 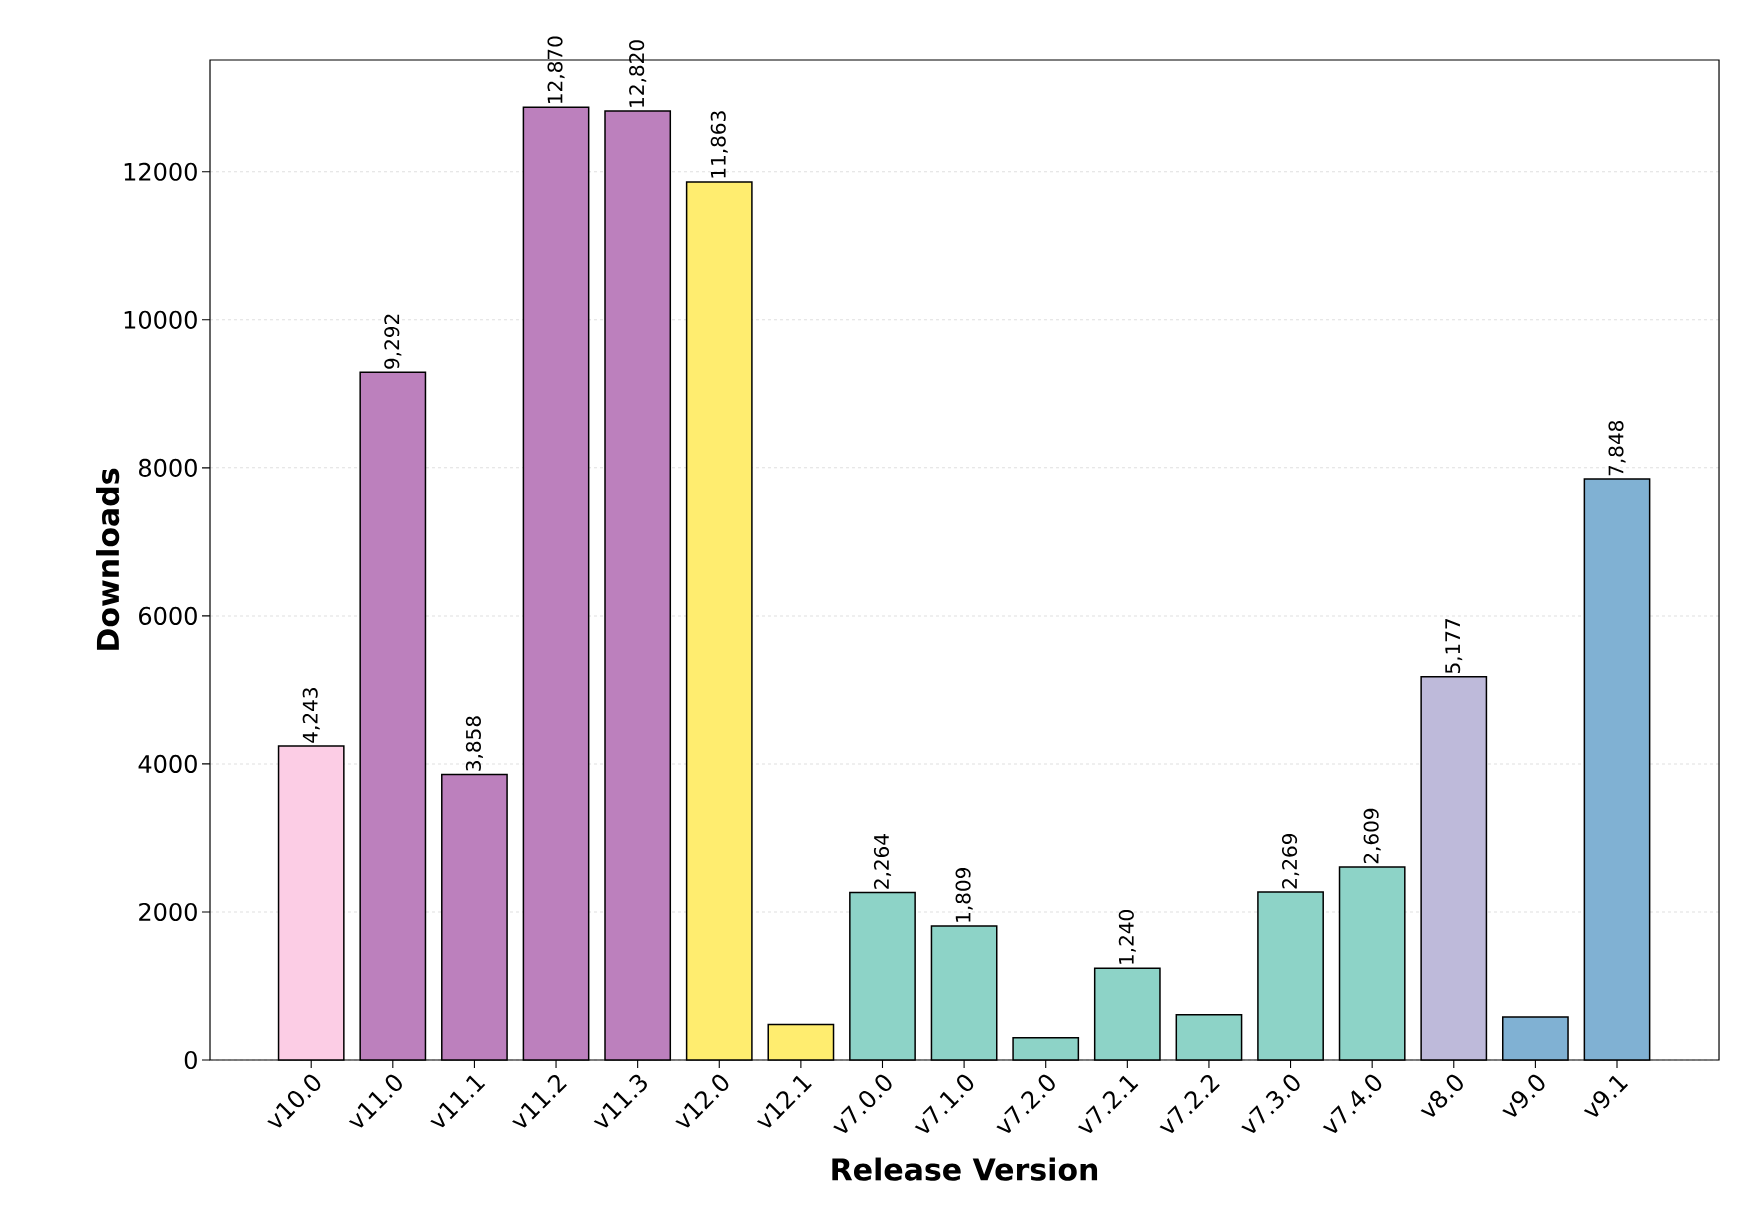 What do you see at coordinates (1127, 937) in the screenshot?
I see `data-label: 1,240` at bounding box center [1127, 937].